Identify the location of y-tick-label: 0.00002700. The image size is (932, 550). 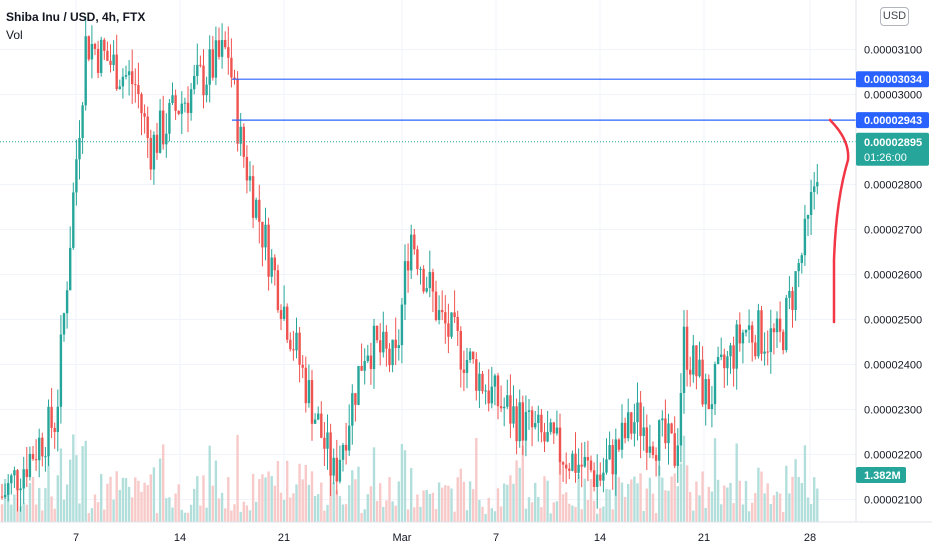
(893, 231).